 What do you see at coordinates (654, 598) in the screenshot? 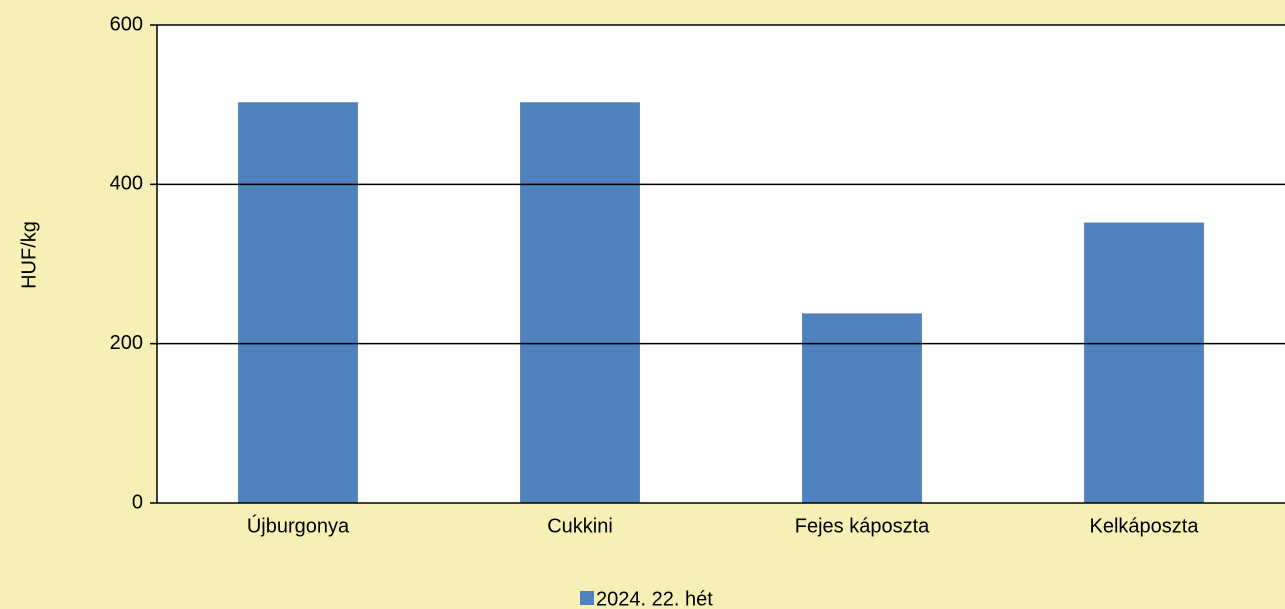
I see `legend-label: 2024. 22. hét` at bounding box center [654, 598].